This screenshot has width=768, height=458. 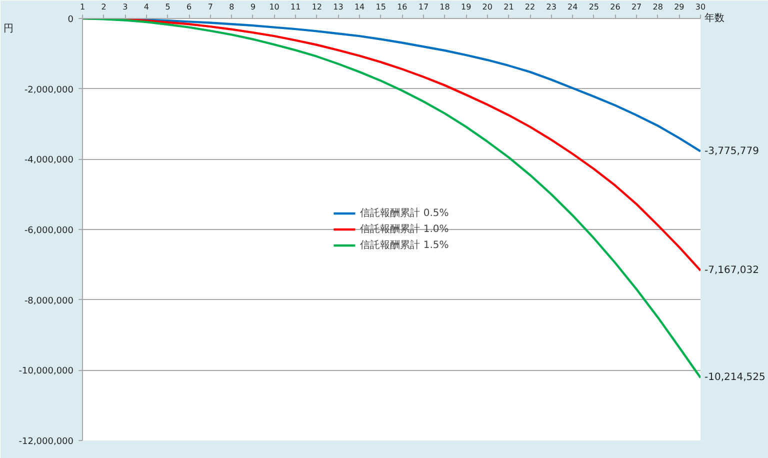 I want to click on data-label: -3,775,779, so click(x=732, y=151).